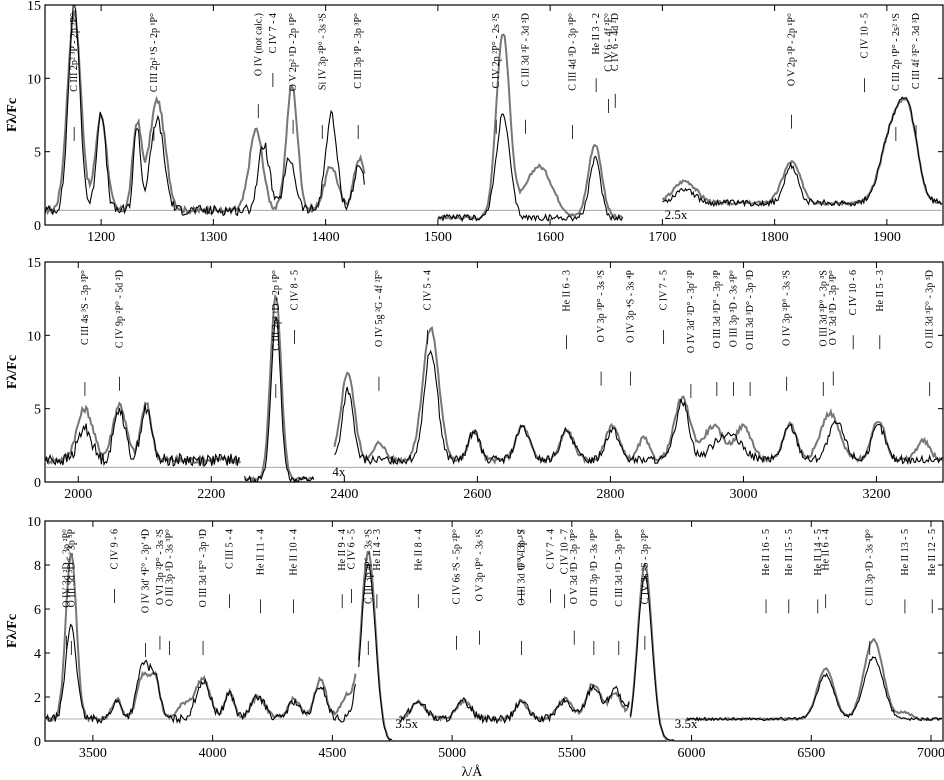 The height and width of the screenshot is (780, 944). Describe the element at coordinates (496, 50) in the screenshot. I see `line-id-label: C IV 2p ²P° - 2s ²S` at that location.